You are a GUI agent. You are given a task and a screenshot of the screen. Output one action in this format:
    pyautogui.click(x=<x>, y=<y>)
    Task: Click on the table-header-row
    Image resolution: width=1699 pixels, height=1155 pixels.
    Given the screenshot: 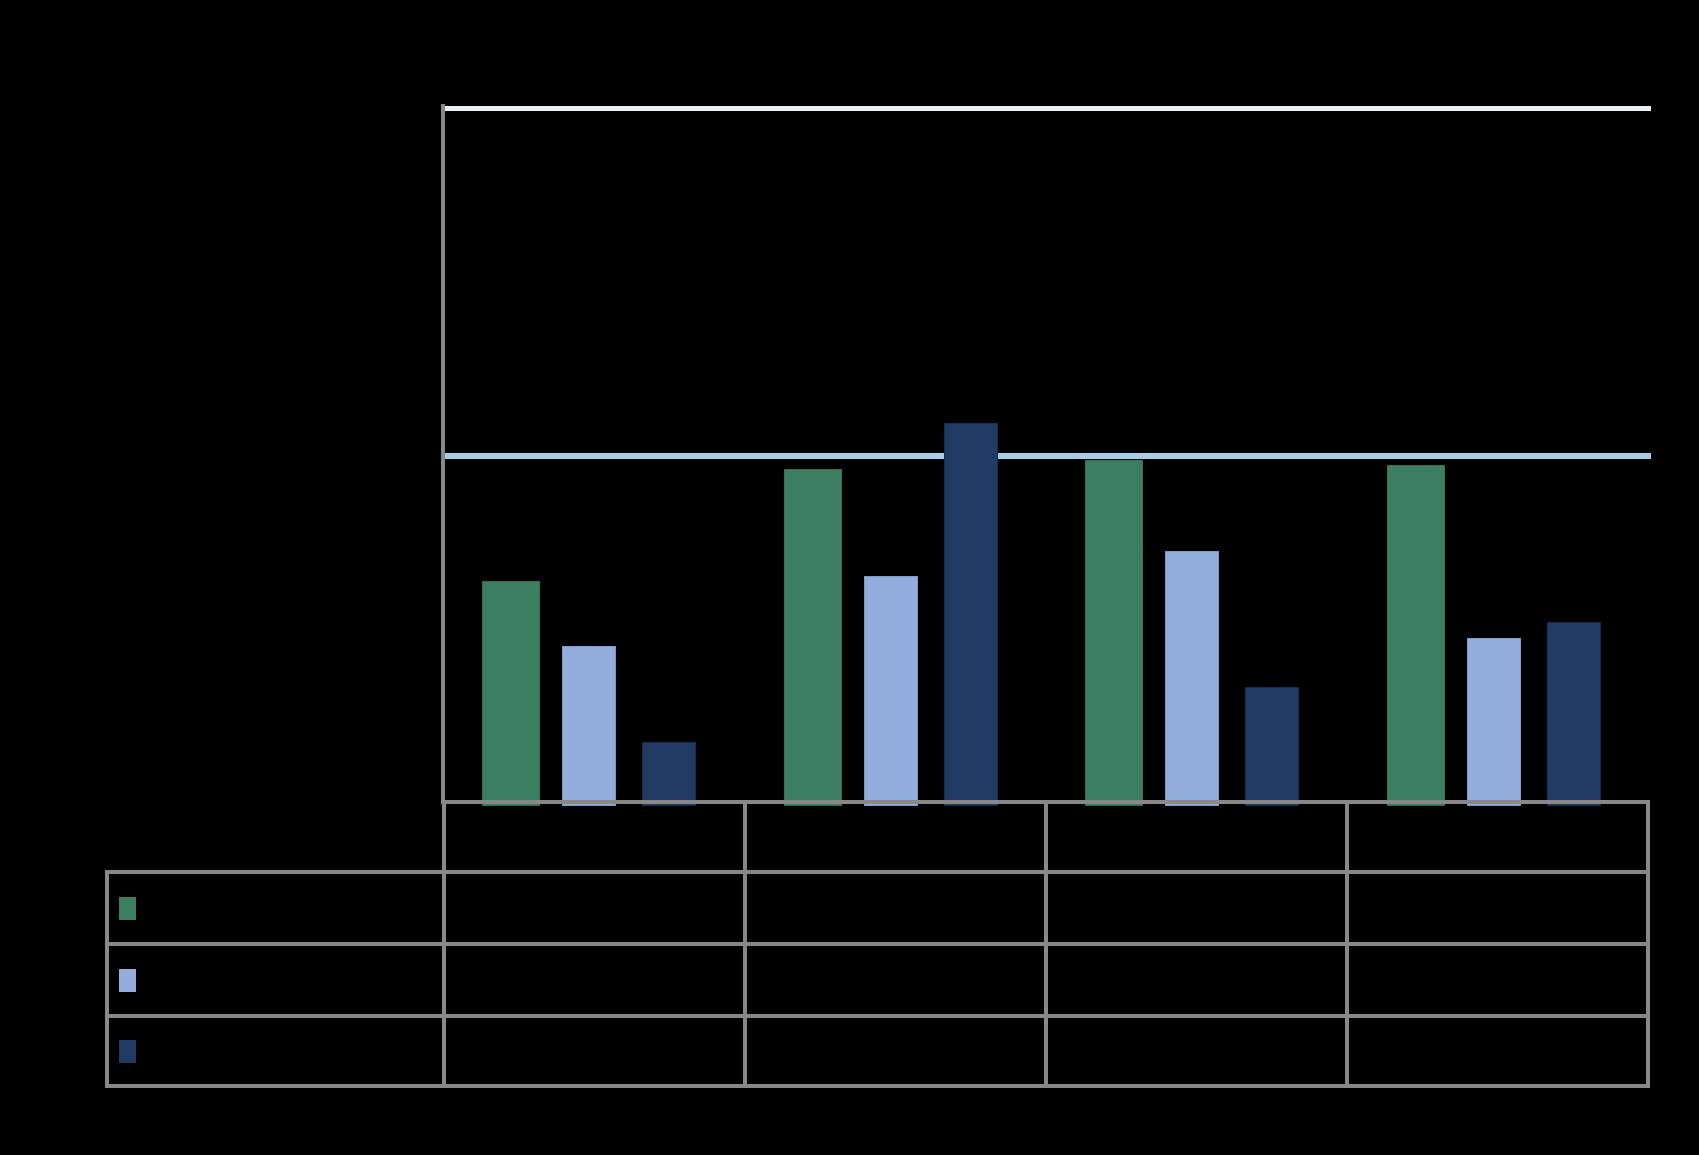 What is the action you would take?
    pyautogui.click(x=878, y=837)
    